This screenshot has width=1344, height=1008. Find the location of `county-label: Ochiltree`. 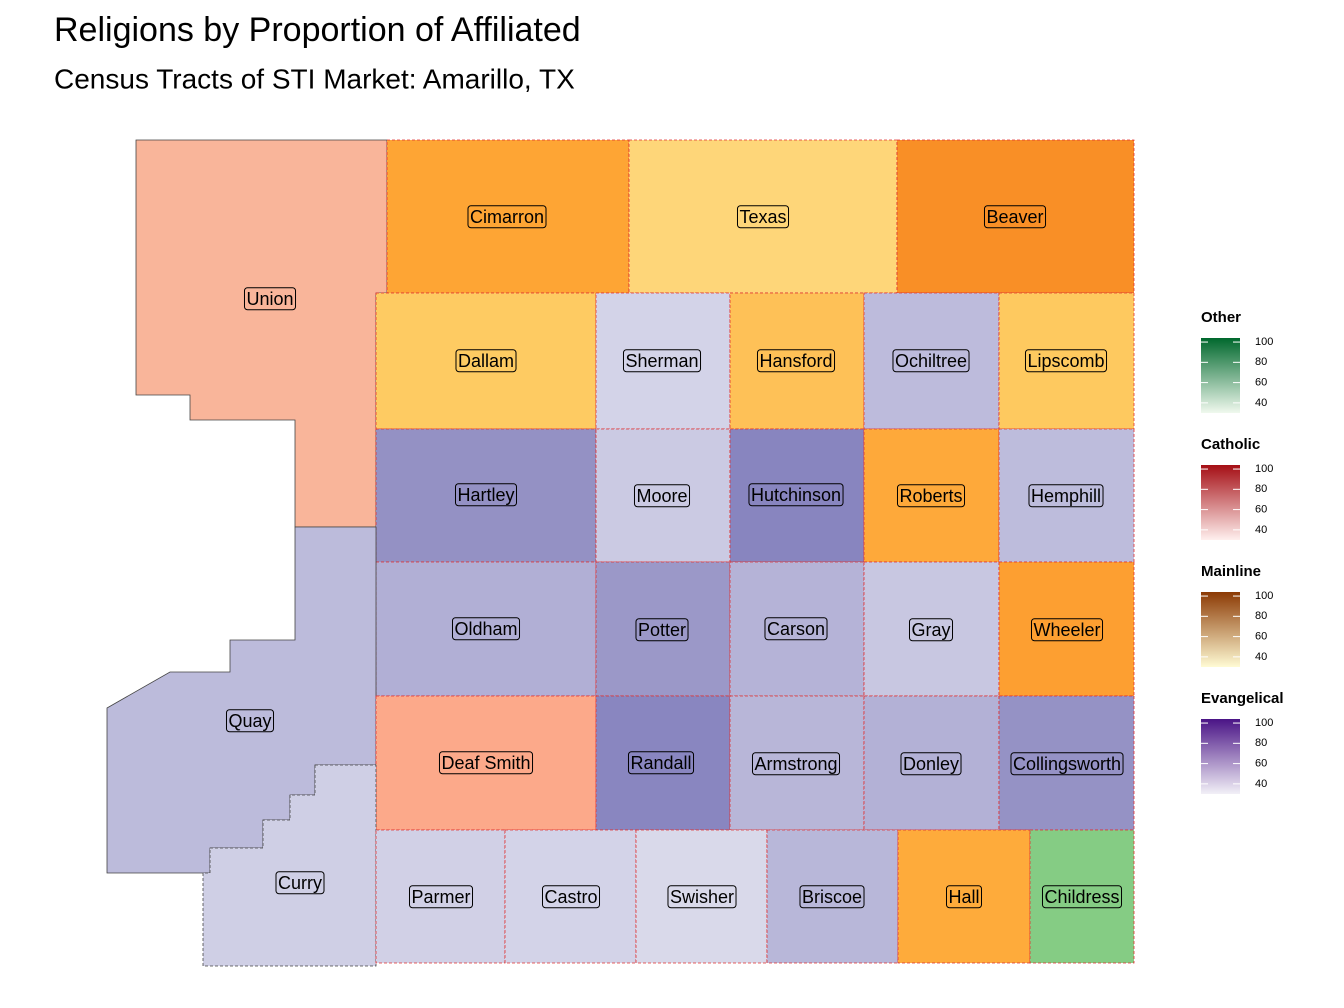

county-label: Ochiltree is located at coordinates (931, 361).